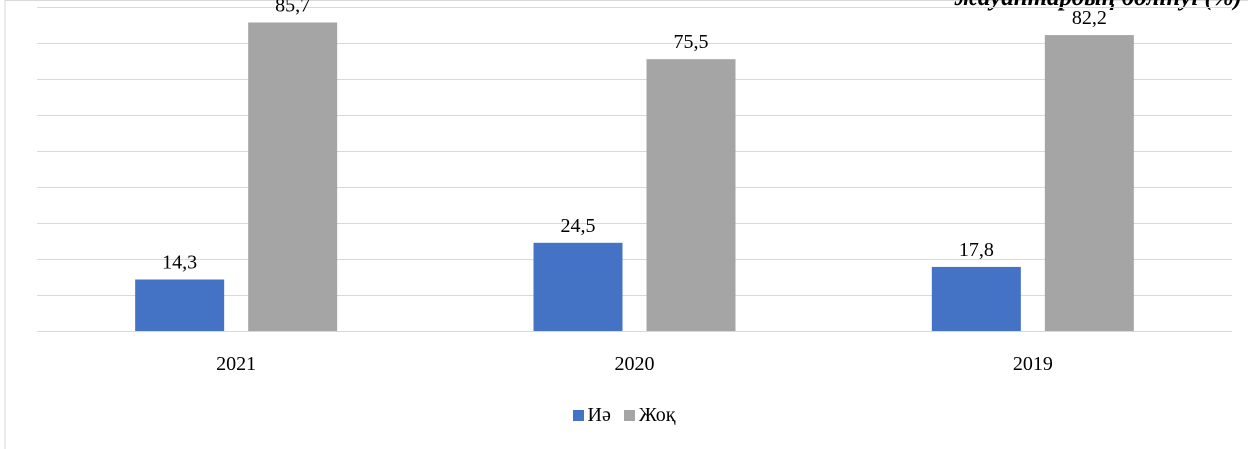 The width and height of the screenshot is (1248, 449). Describe the element at coordinates (292, 8) in the screenshot. I see `data-label: 85,7` at that location.